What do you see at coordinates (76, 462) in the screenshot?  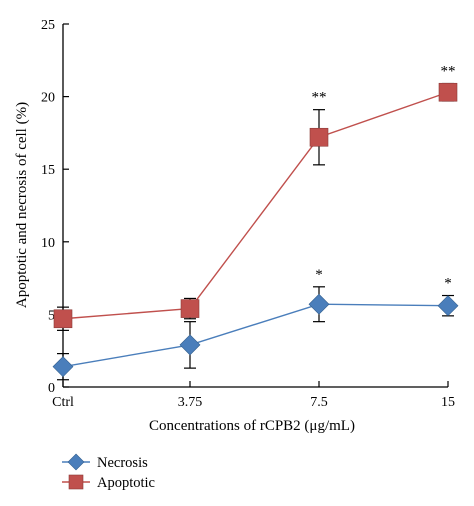 I see `legend-marker-diamond` at bounding box center [76, 462].